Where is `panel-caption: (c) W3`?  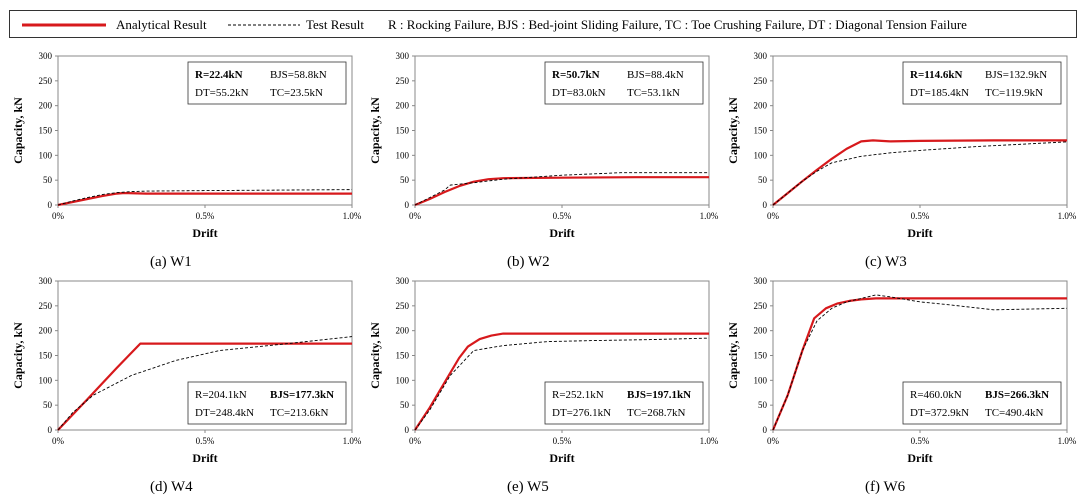 panel-caption: (c) W3 is located at coordinates (886, 262).